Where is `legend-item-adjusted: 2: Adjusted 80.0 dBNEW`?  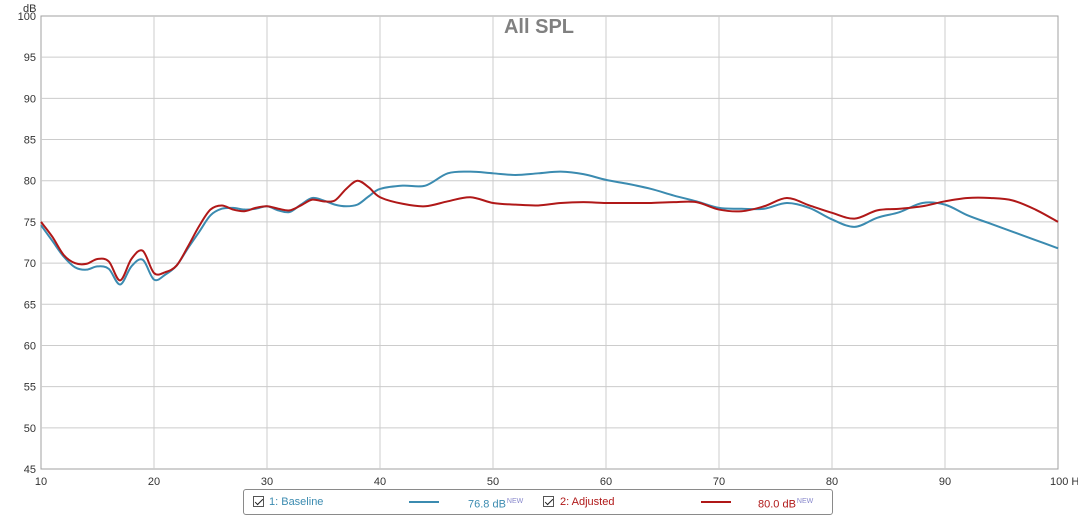
legend-item-adjusted: 2: Adjusted 80.0 dBNEW is located at coordinates (686, 502).